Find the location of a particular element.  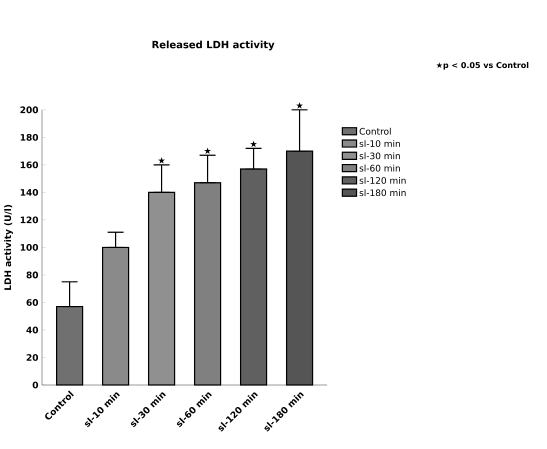

legend-label: sl-10 min is located at coordinates (380, 144).